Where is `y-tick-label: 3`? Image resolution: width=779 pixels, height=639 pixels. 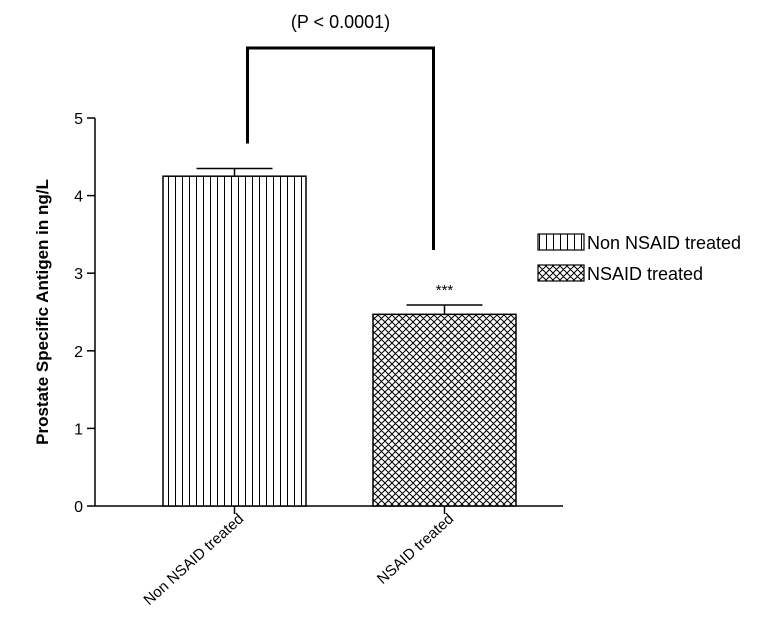
y-tick-label: 3 is located at coordinates (78, 274).